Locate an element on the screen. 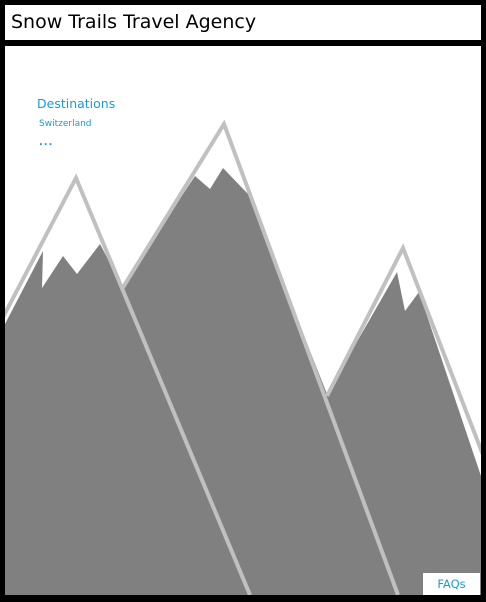 This screenshot has width=486, height=602. destinations-list: Switzerland is located at coordinates (77, 124).